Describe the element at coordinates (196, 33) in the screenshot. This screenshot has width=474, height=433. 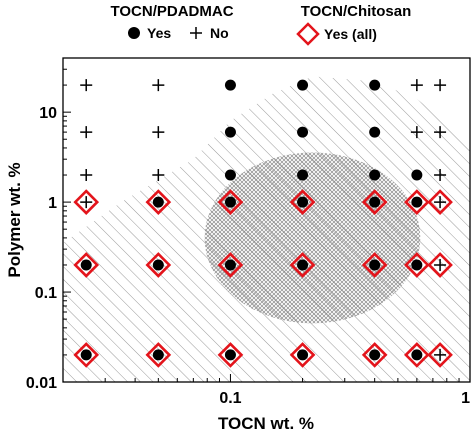
I see `legend-marker-no` at that location.